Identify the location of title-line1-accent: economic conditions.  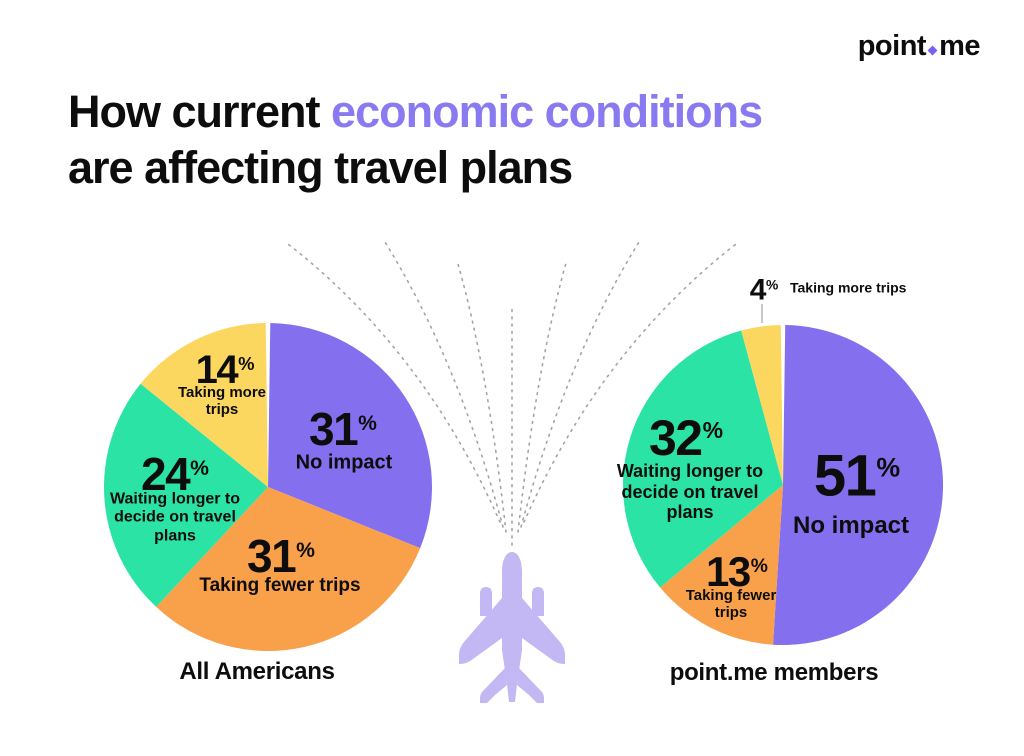
(547, 111).